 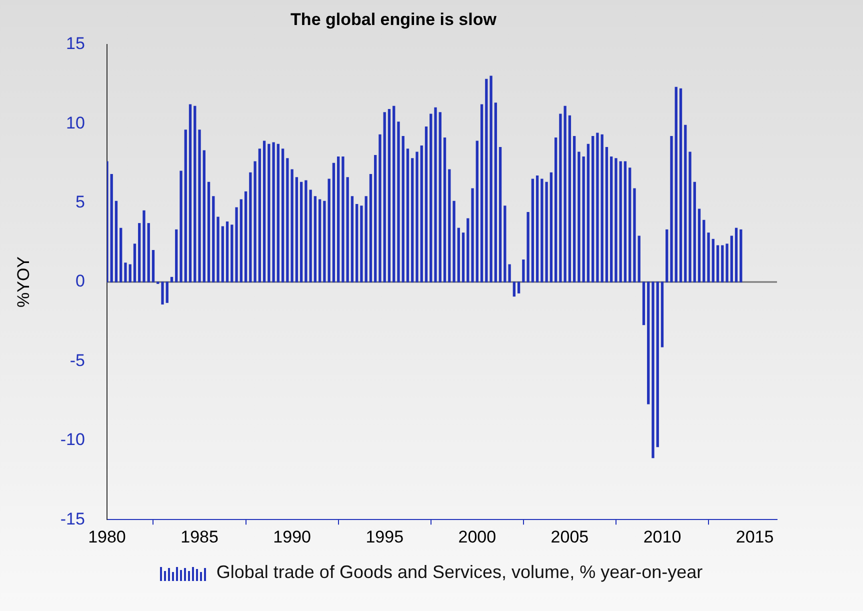 What do you see at coordinates (107, 536) in the screenshot?
I see `x-tick-label: 1980` at bounding box center [107, 536].